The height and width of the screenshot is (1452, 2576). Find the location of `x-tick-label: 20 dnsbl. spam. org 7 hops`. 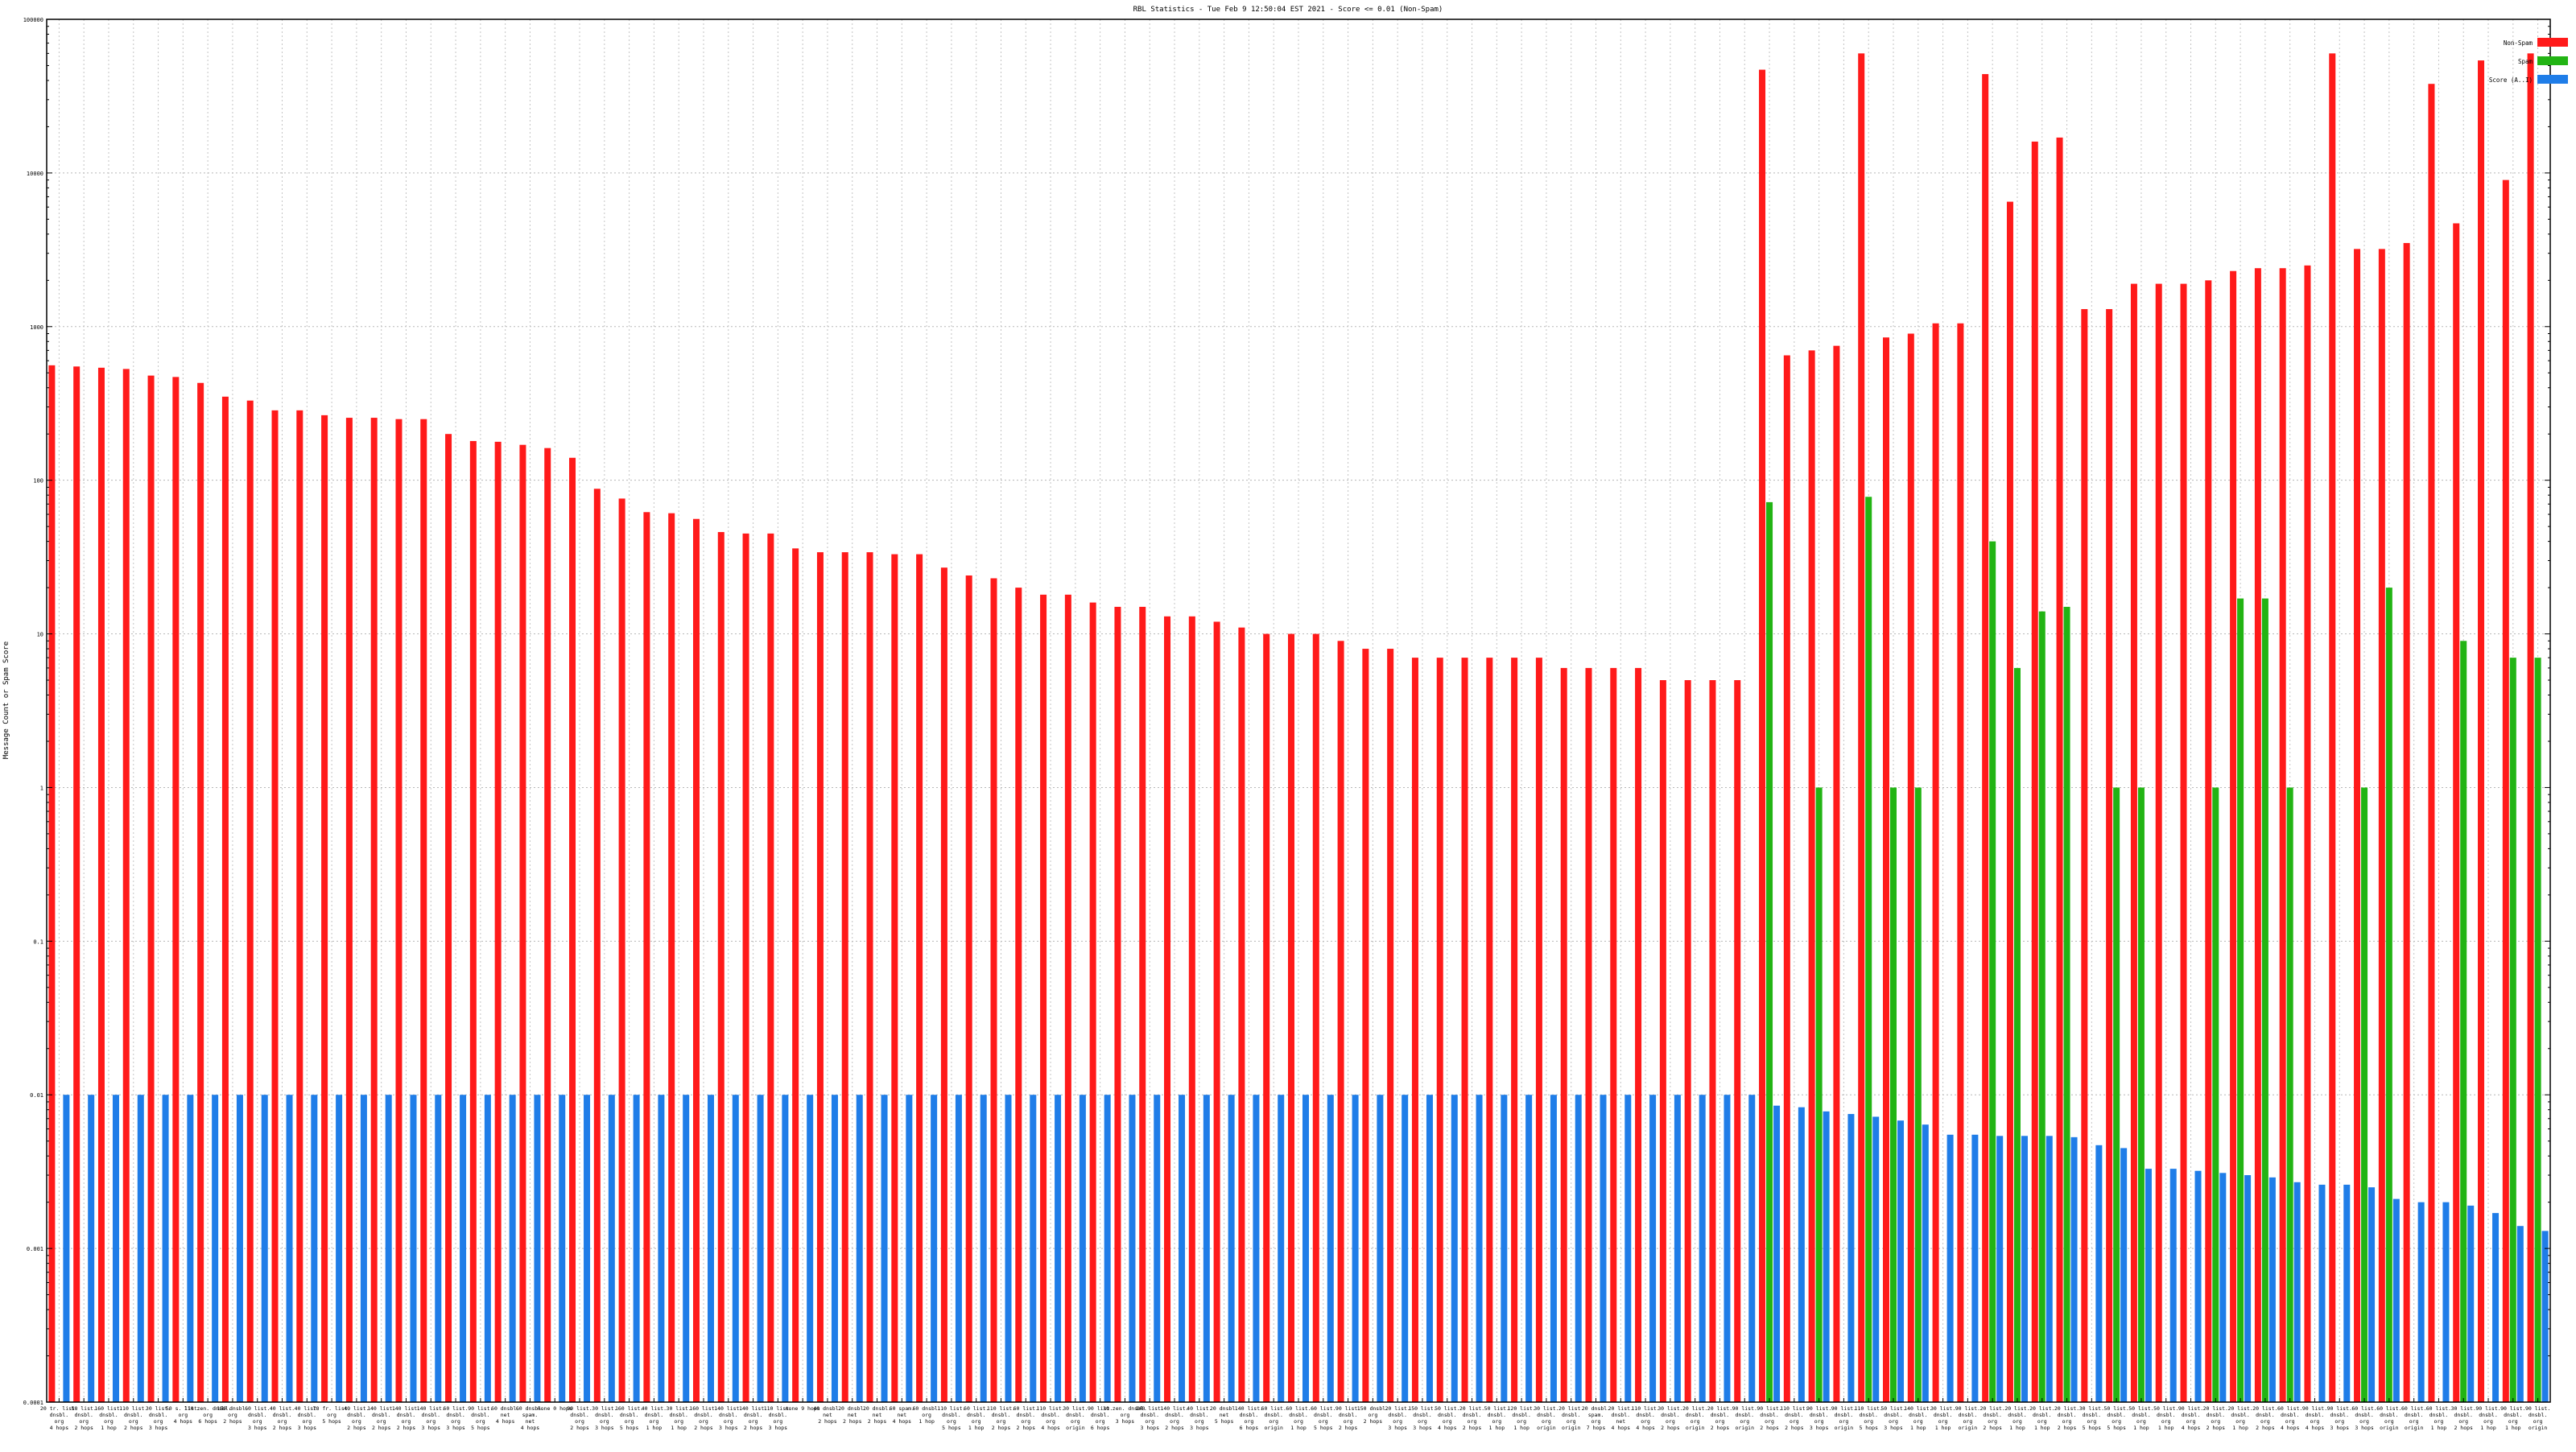

x-tick-label: 20 dnsbl. spam. org 7 hops is located at coordinates (1596, 1418).